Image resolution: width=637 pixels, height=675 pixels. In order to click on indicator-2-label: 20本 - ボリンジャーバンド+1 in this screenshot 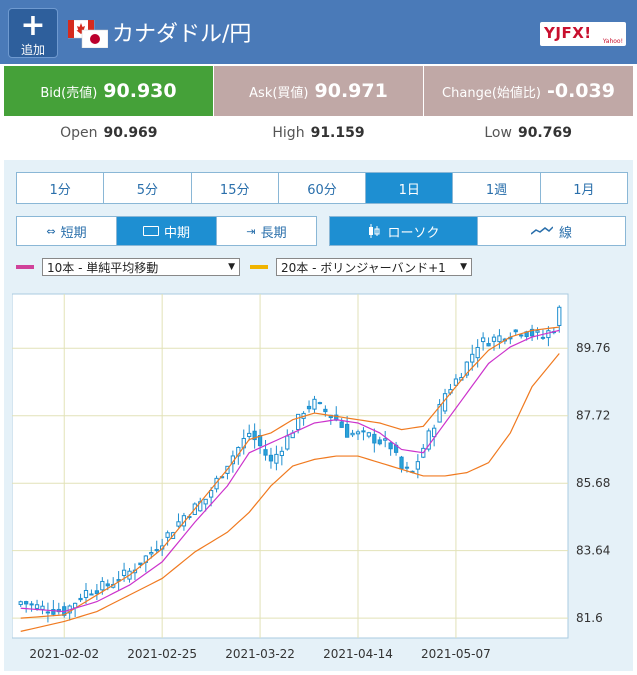, I will do `click(363, 267)`.